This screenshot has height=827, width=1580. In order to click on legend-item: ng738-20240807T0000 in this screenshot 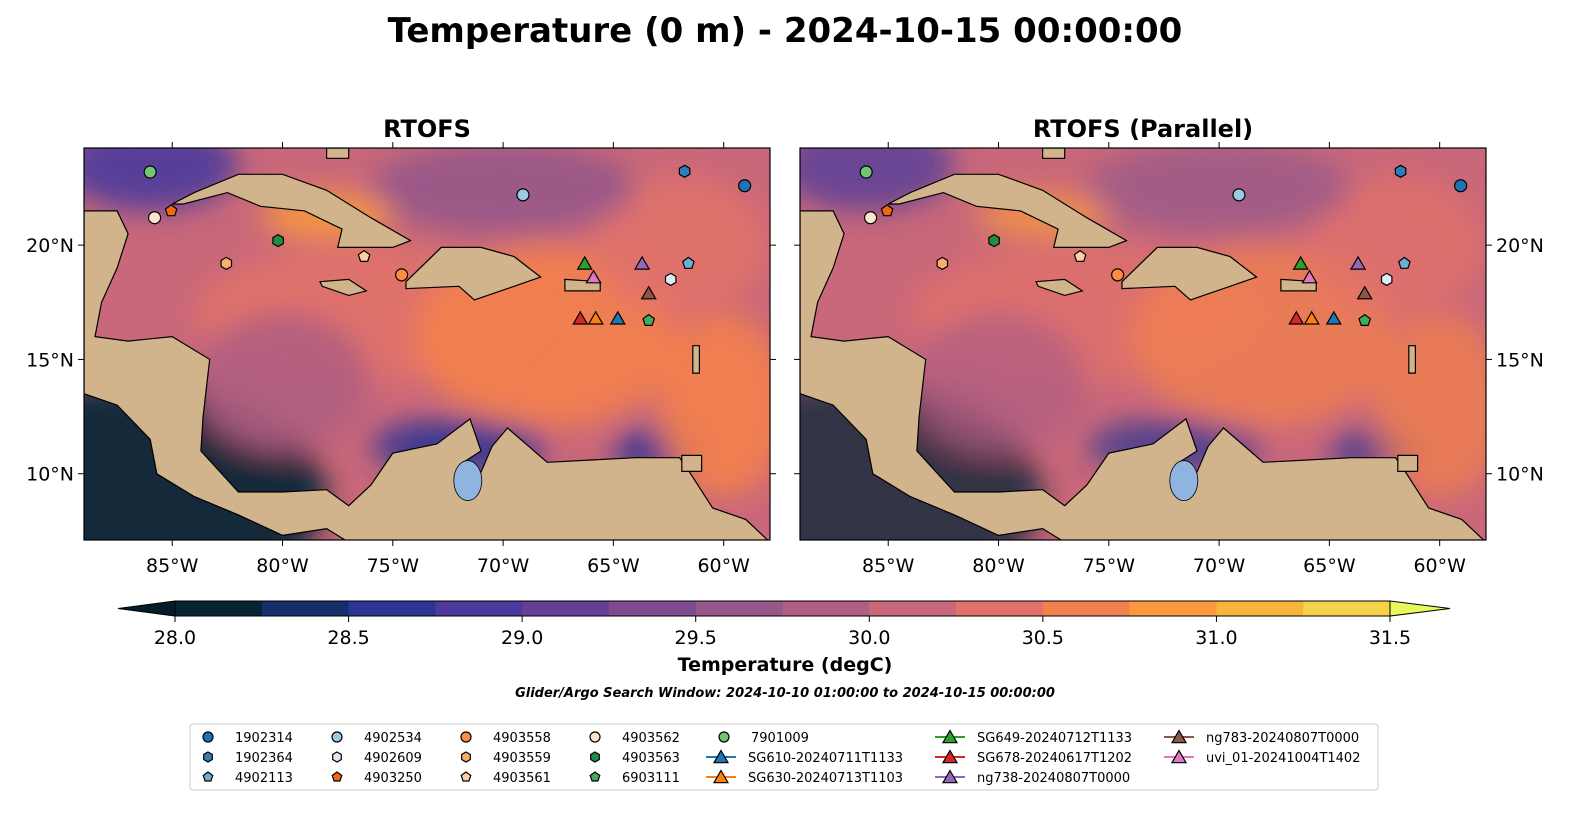, I will do `click(1032, 777)`.